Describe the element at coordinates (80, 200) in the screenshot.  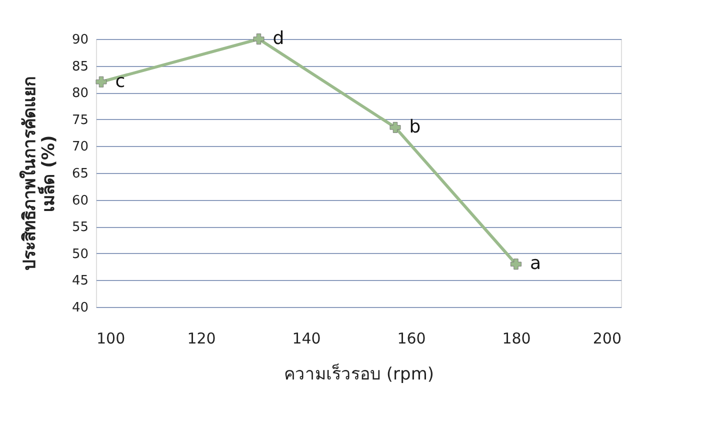
I see `y-tick-label: 60` at that location.